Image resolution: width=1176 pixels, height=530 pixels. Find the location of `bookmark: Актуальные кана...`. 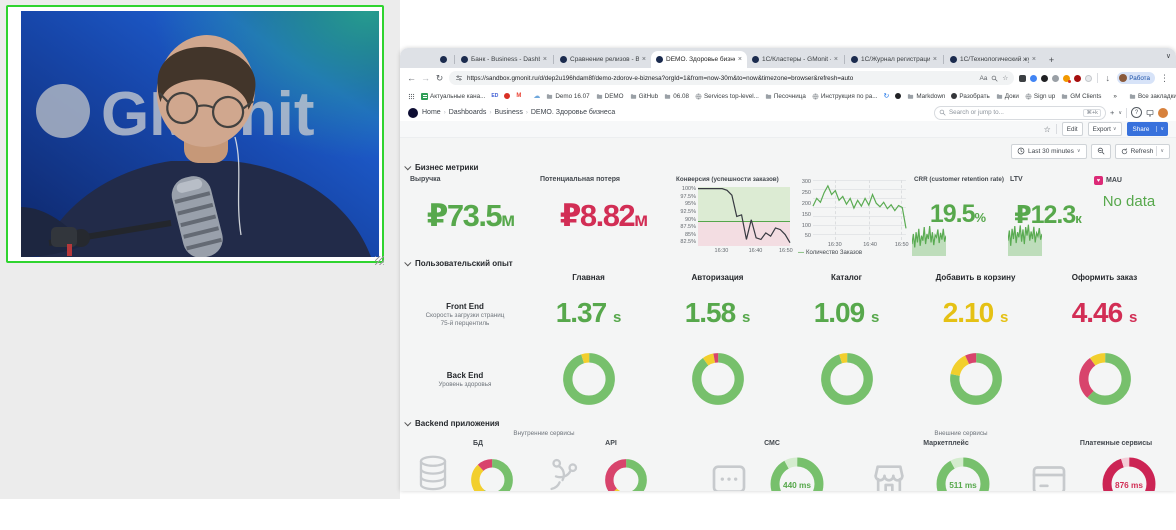

bookmark: Актуальные кана... is located at coordinates (453, 96).